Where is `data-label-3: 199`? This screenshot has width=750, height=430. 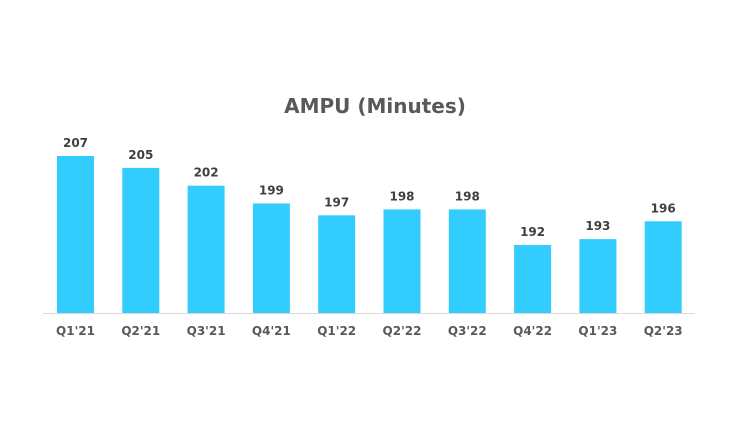
data-label-3: 199 is located at coordinates (271, 191).